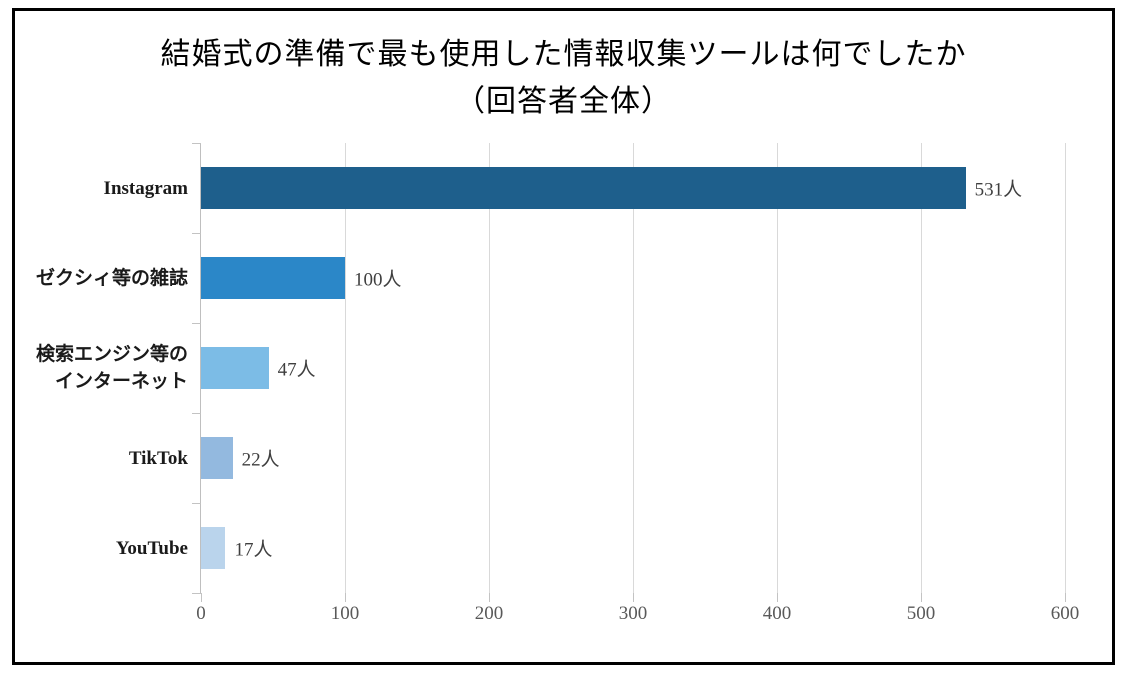 This screenshot has width=1128, height=677. Describe the element at coordinates (296, 370) in the screenshot. I see `value-label-search-engines-internet: 47人` at that location.